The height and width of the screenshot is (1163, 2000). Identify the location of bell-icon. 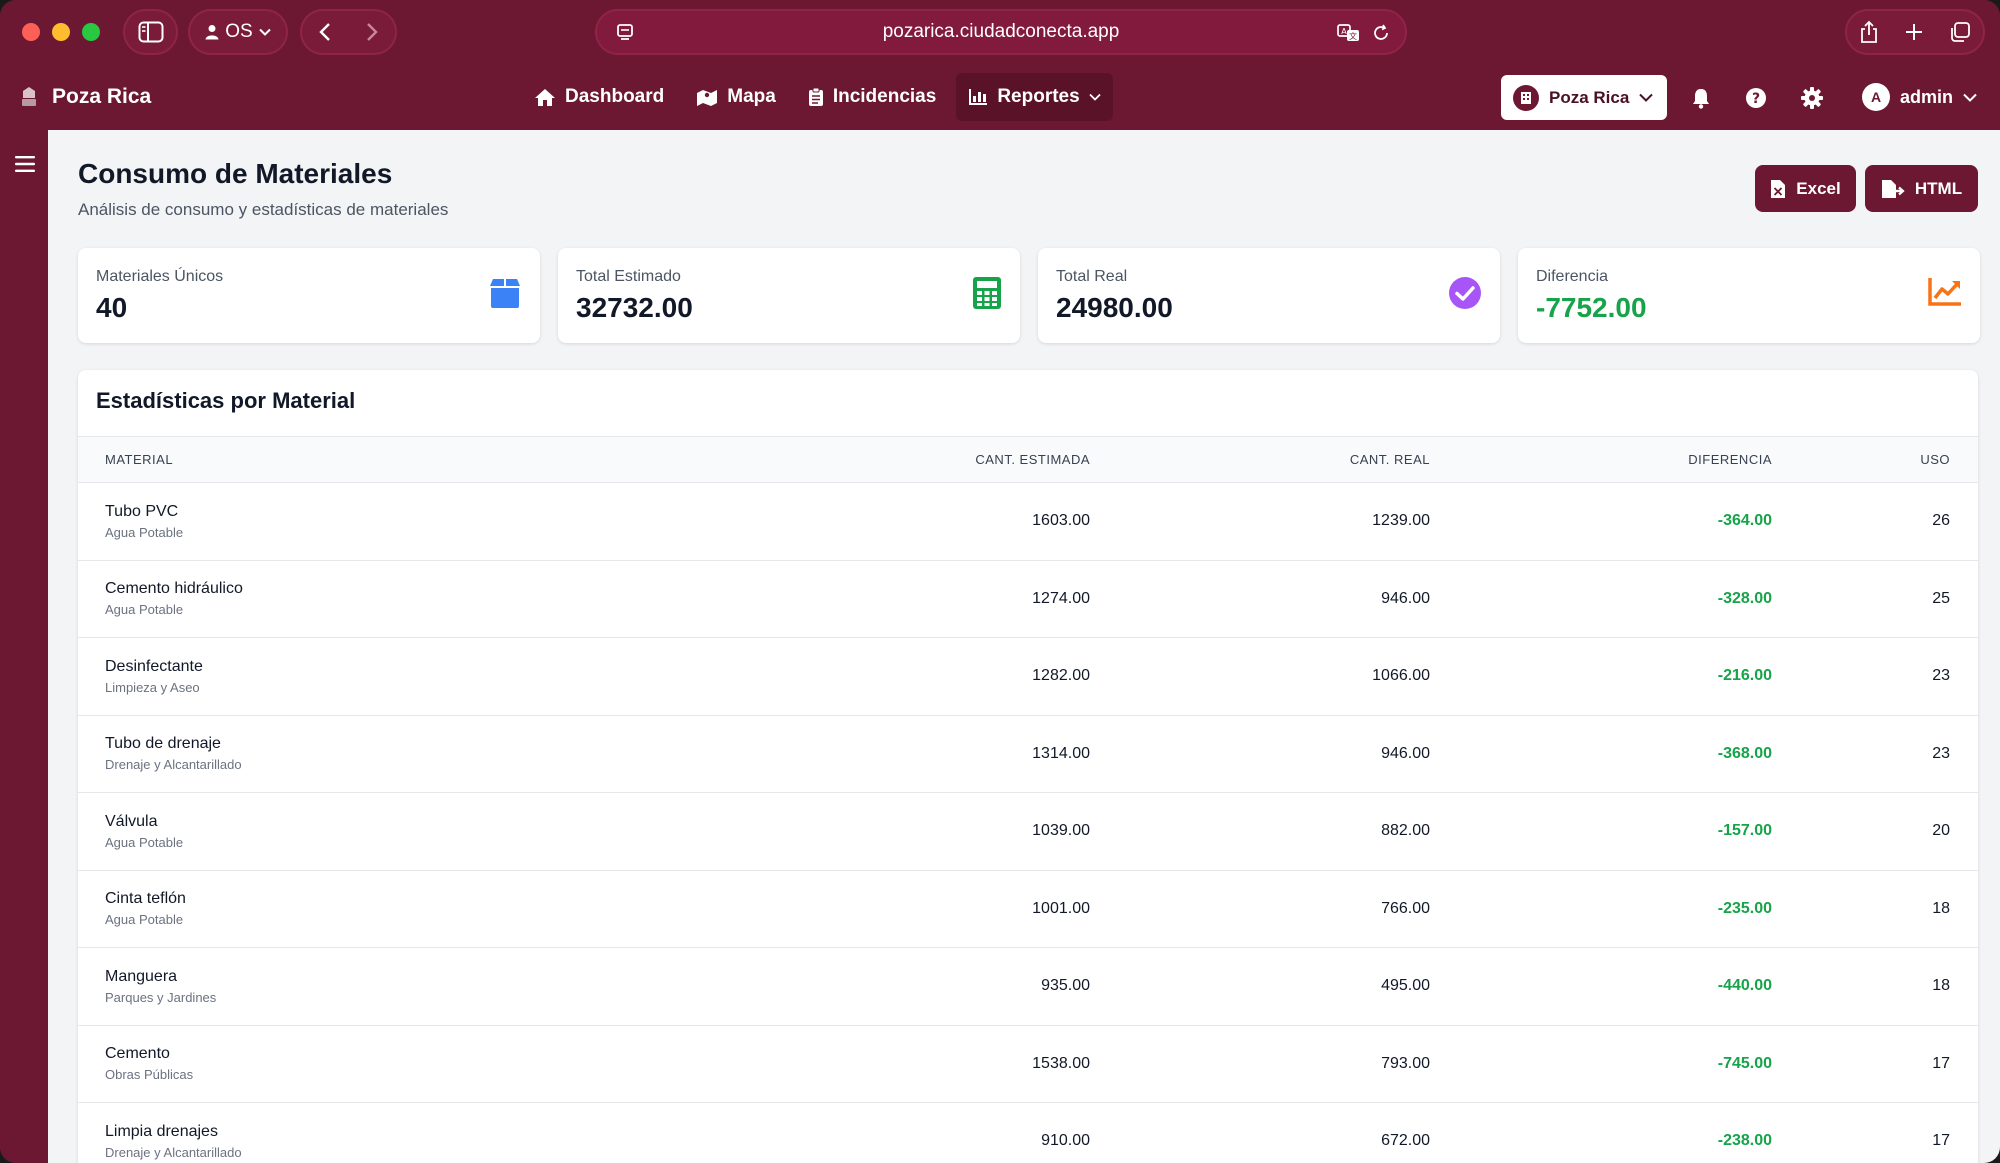
(1701, 99).